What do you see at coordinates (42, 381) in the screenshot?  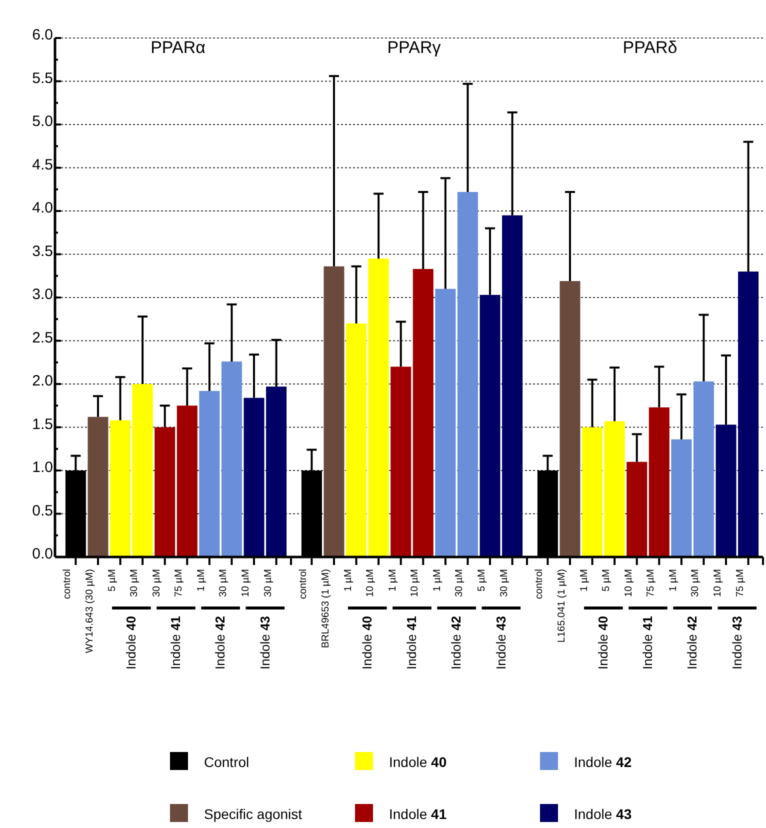 I see `y-tick-label: 2.0` at bounding box center [42, 381].